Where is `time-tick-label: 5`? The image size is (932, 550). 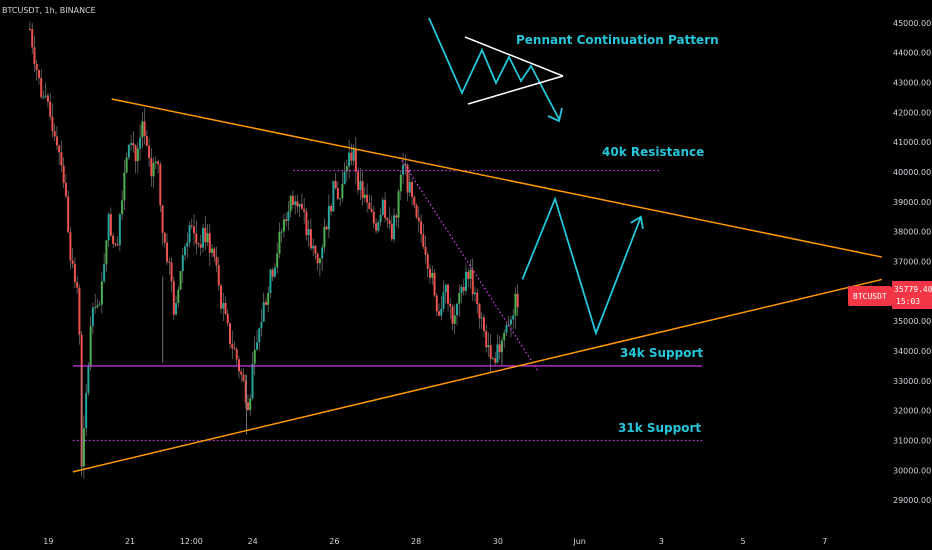 time-tick-label: 5 is located at coordinates (743, 541).